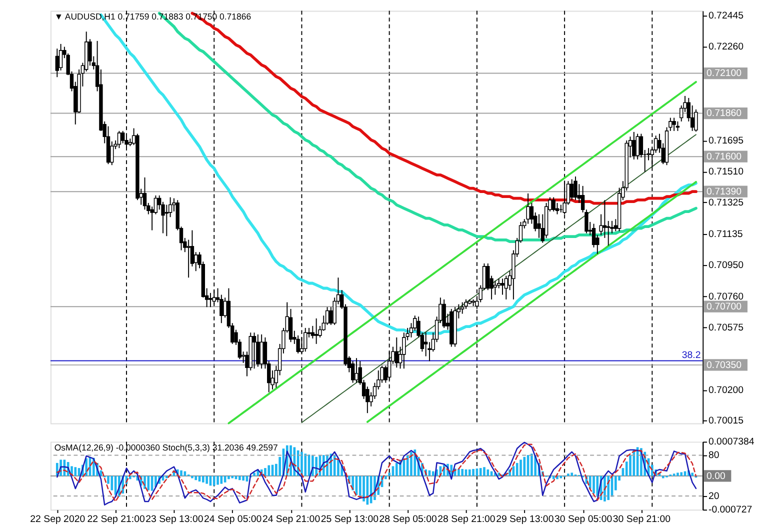  What do you see at coordinates (58, 519) in the screenshot?
I see `x-tick-label: 22 Sep 2020` at bounding box center [58, 519].